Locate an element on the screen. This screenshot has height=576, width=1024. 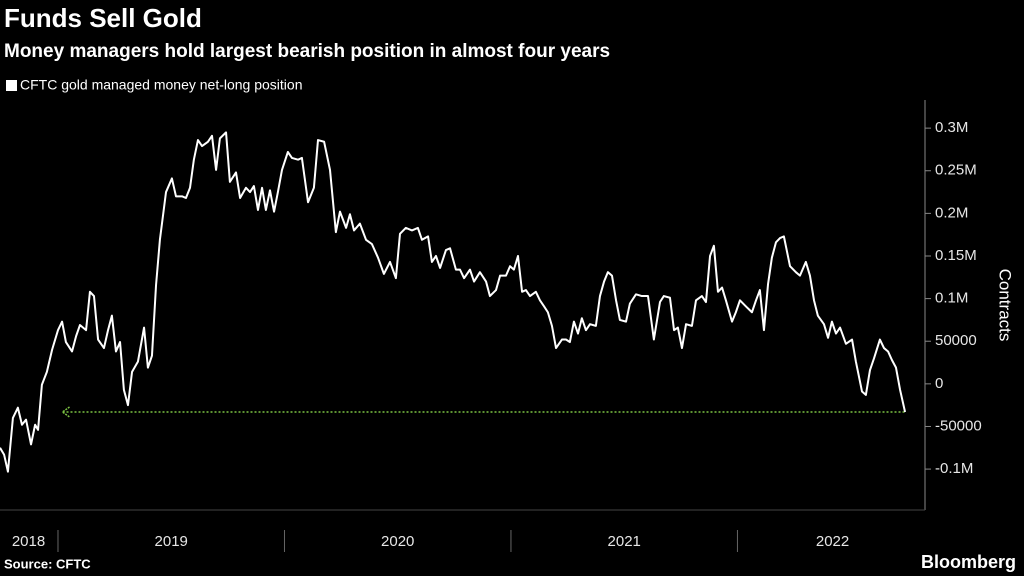
x-tick-label: 2018 is located at coordinates (28, 541).